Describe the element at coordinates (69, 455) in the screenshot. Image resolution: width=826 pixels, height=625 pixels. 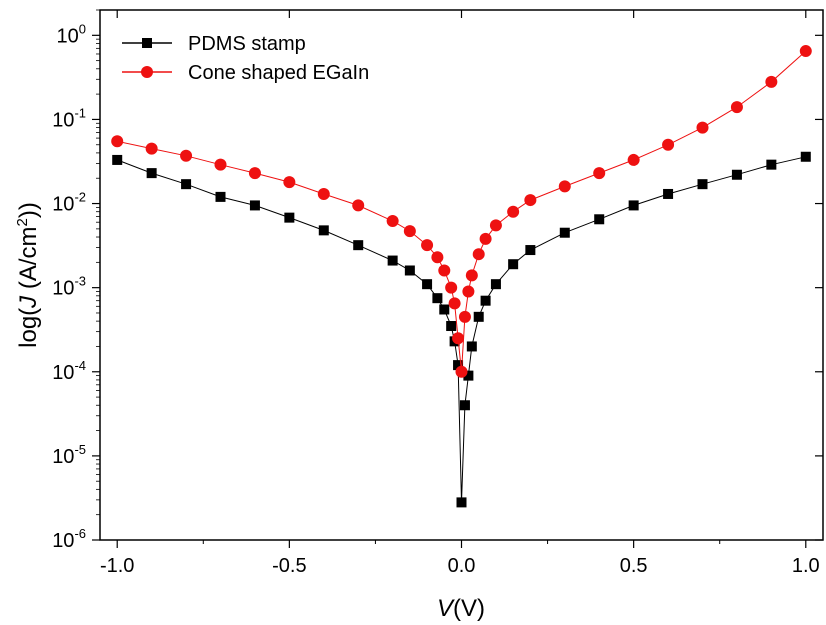
I see `y-tick-label: 10⁻⁵` at that location.